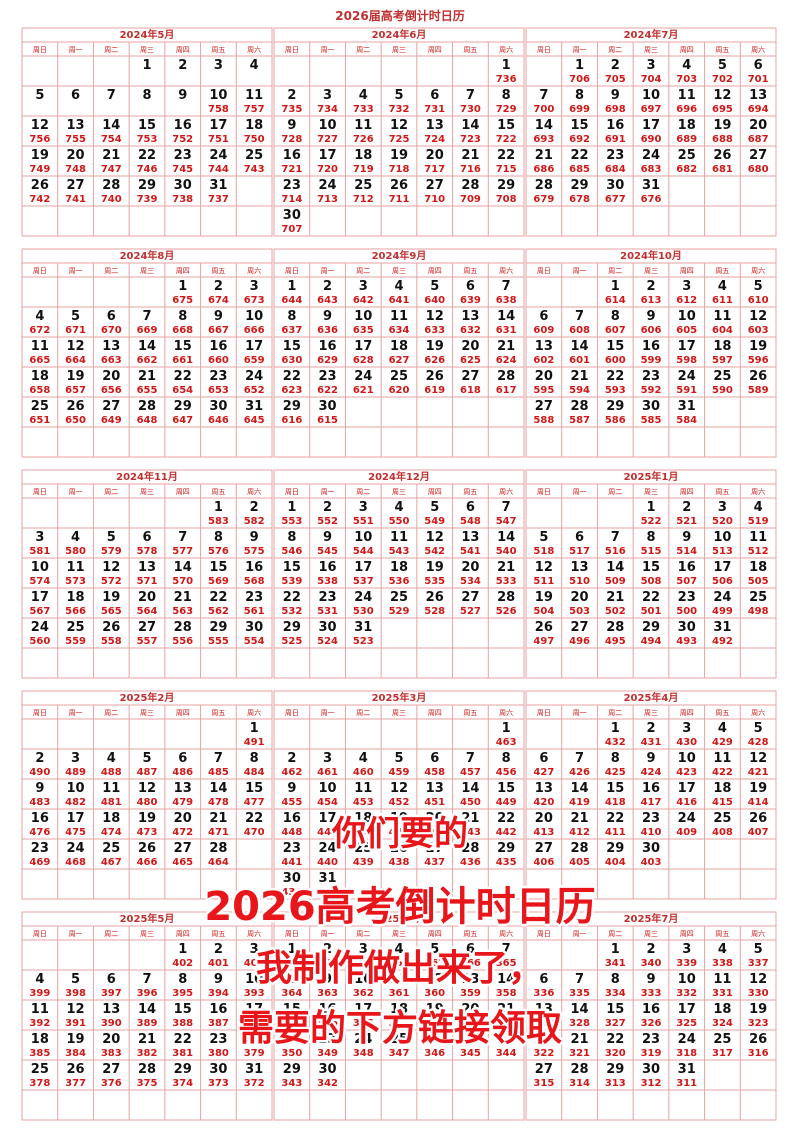  I want to click on countdown: 577, so click(182, 551).